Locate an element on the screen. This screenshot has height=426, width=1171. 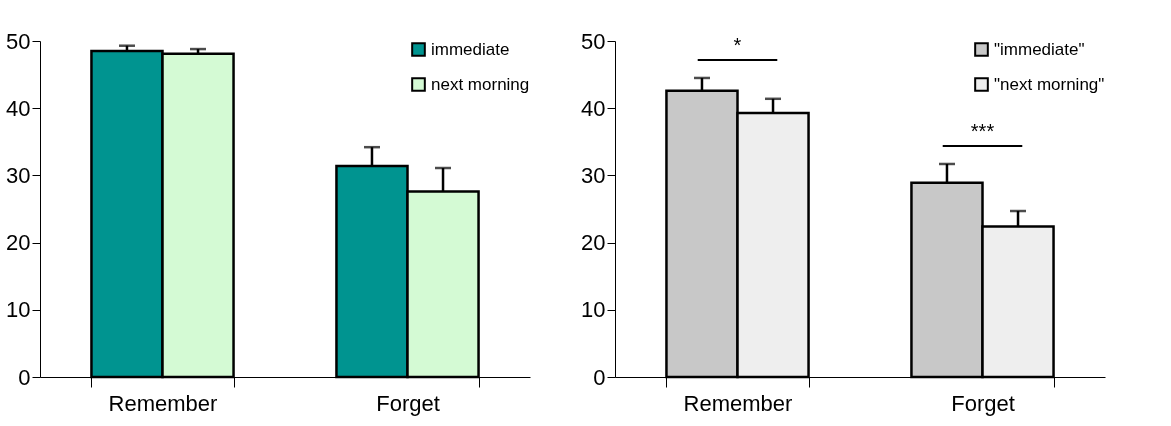
annotation: *** is located at coordinates (982, 130).